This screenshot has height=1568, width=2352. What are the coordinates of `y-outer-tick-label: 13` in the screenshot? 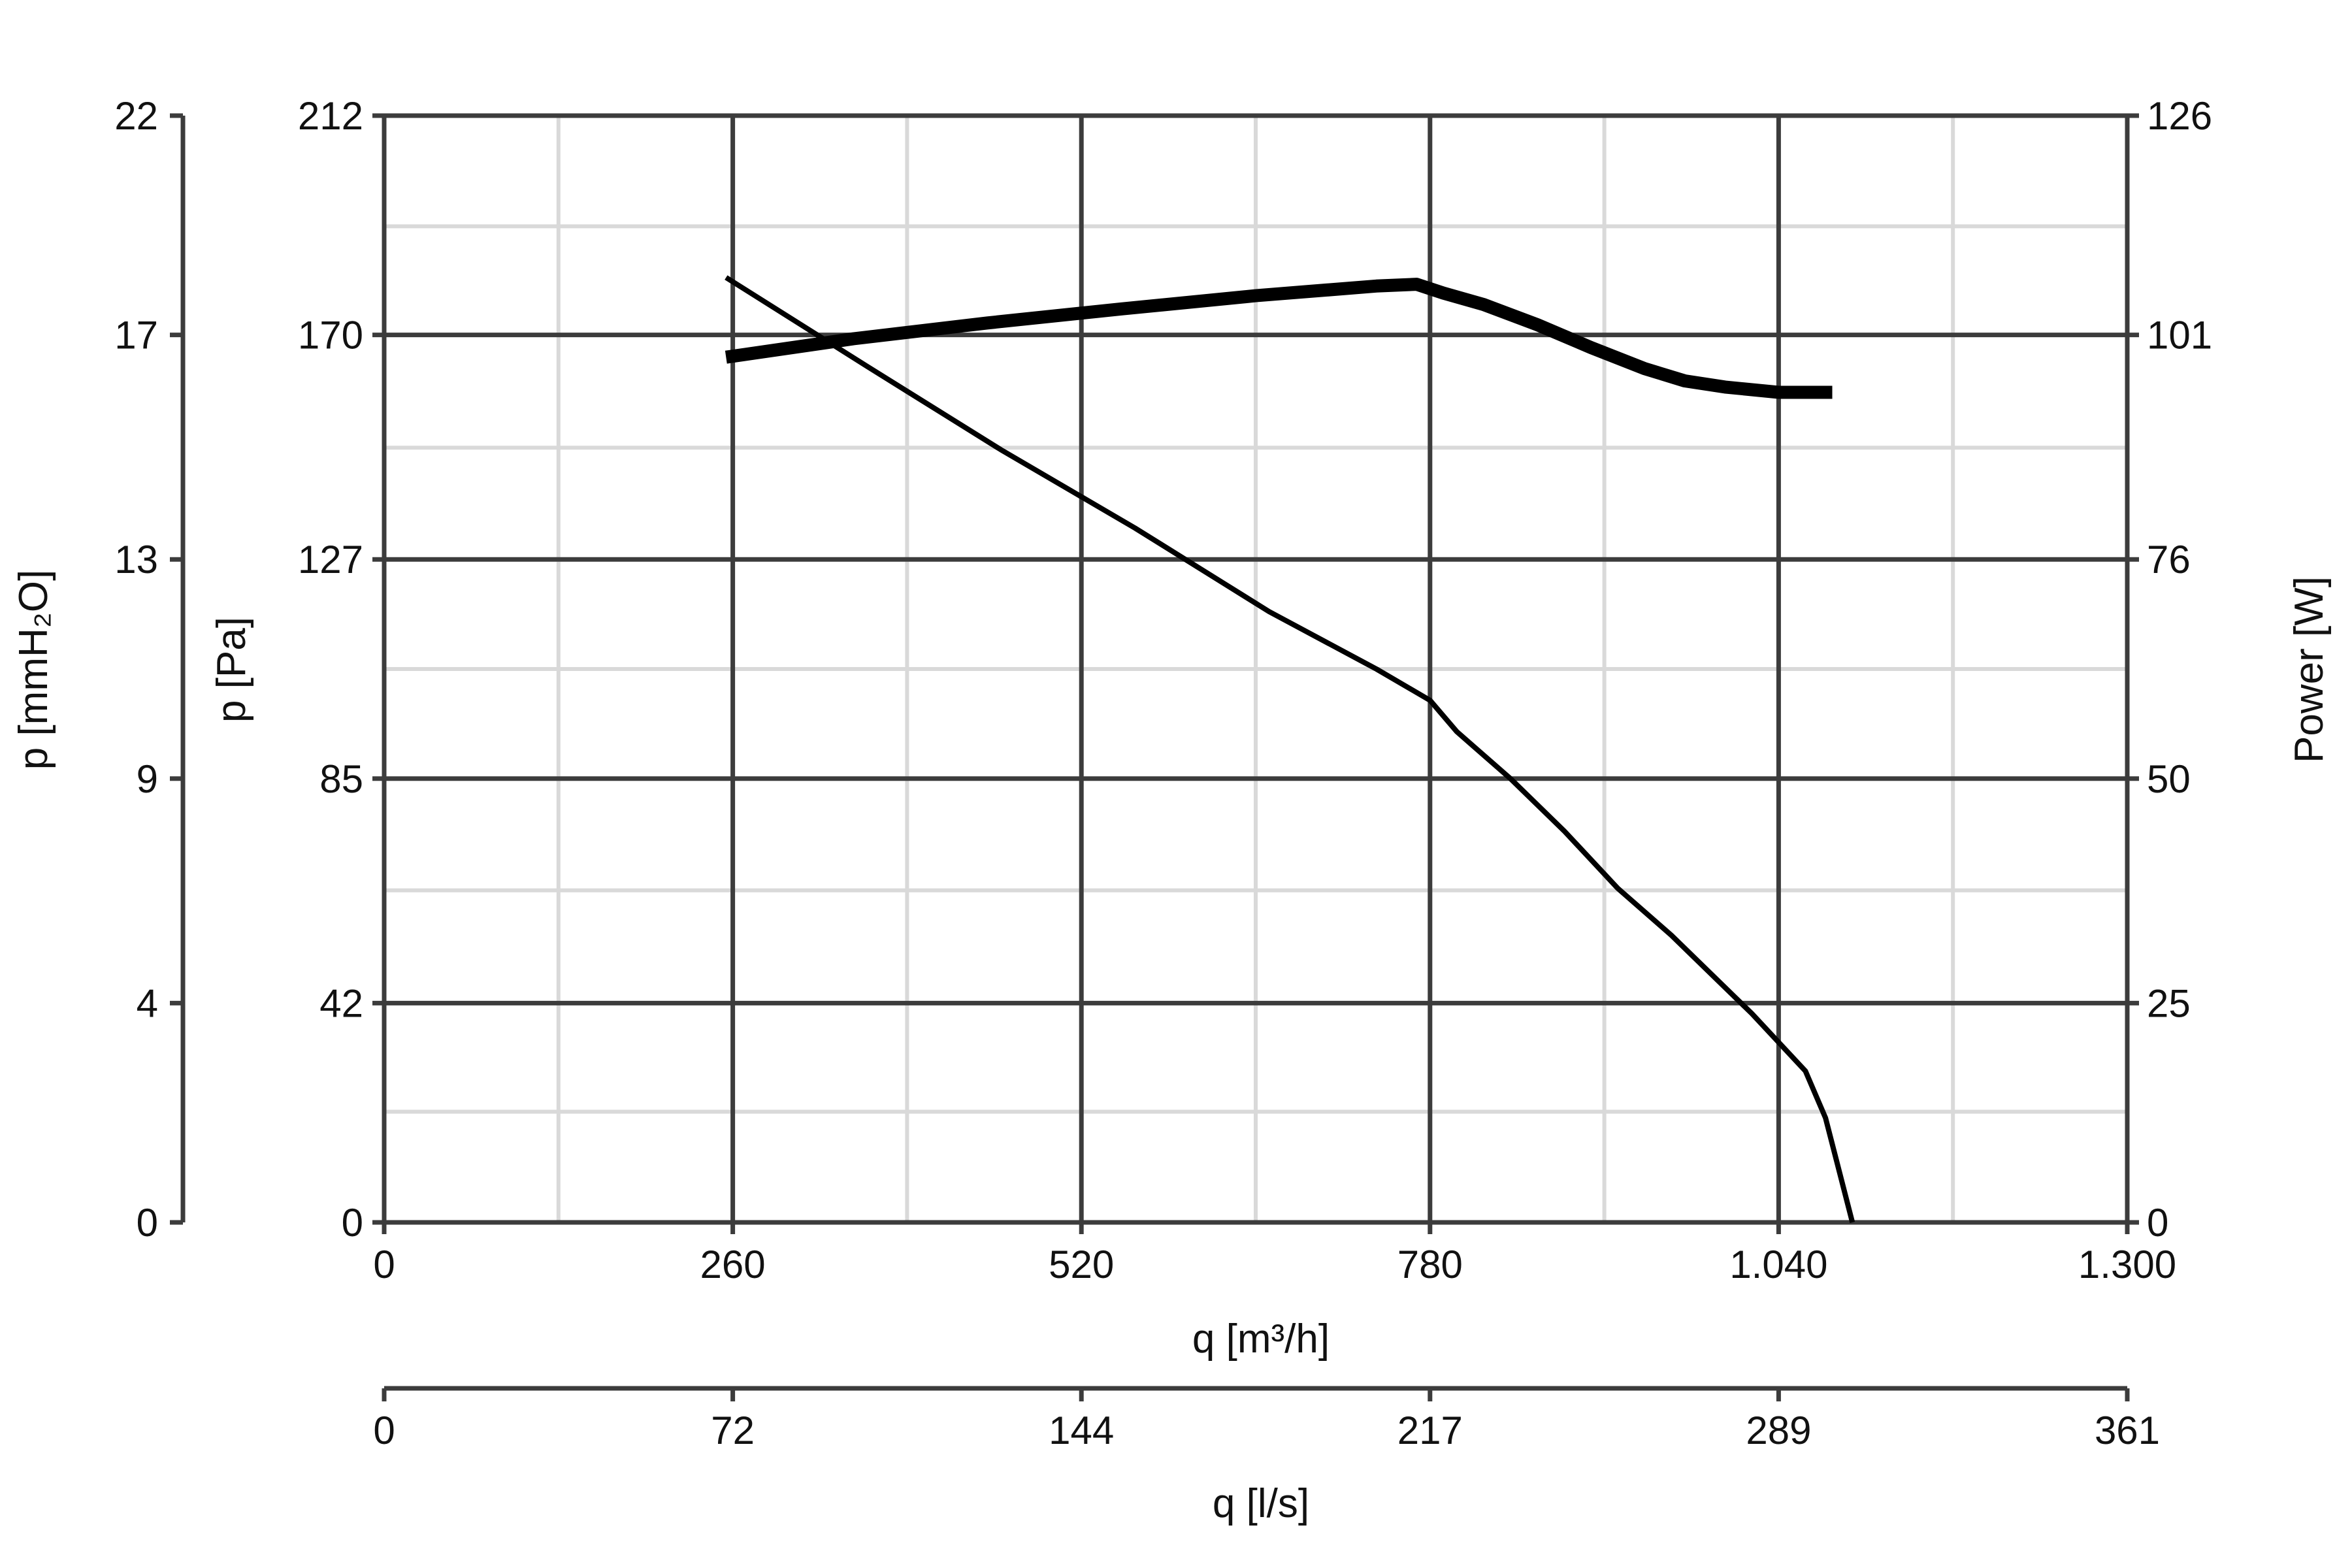 It's located at (136, 559).